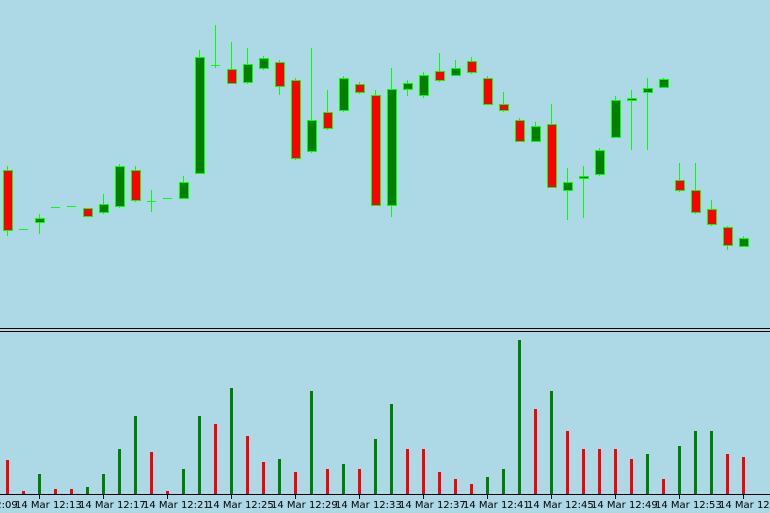  Describe the element at coordinates (240, 505) in the screenshot. I see `time-label: 14 Mar 12:25` at that location.